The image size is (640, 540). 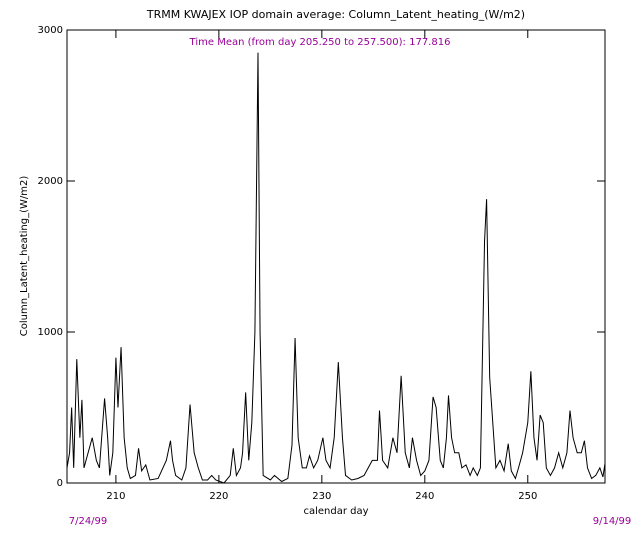 What do you see at coordinates (50, 30) in the screenshot?
I see `y-tick-label: 3000` at bounding box center [50, 30].